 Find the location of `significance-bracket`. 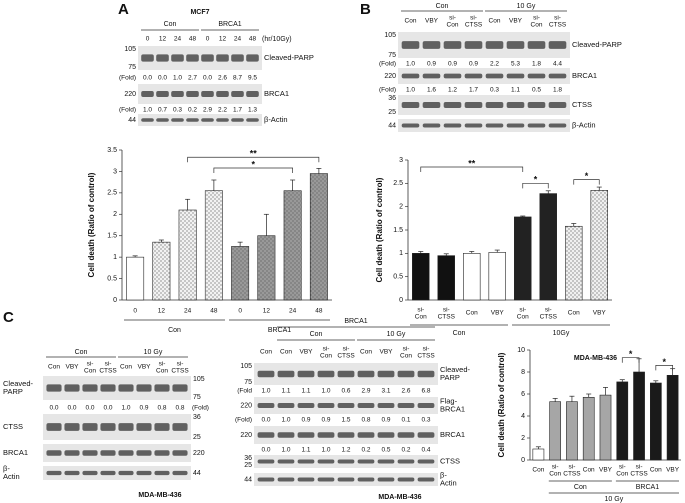

significance-bracket is located at coordinates (253, 170).